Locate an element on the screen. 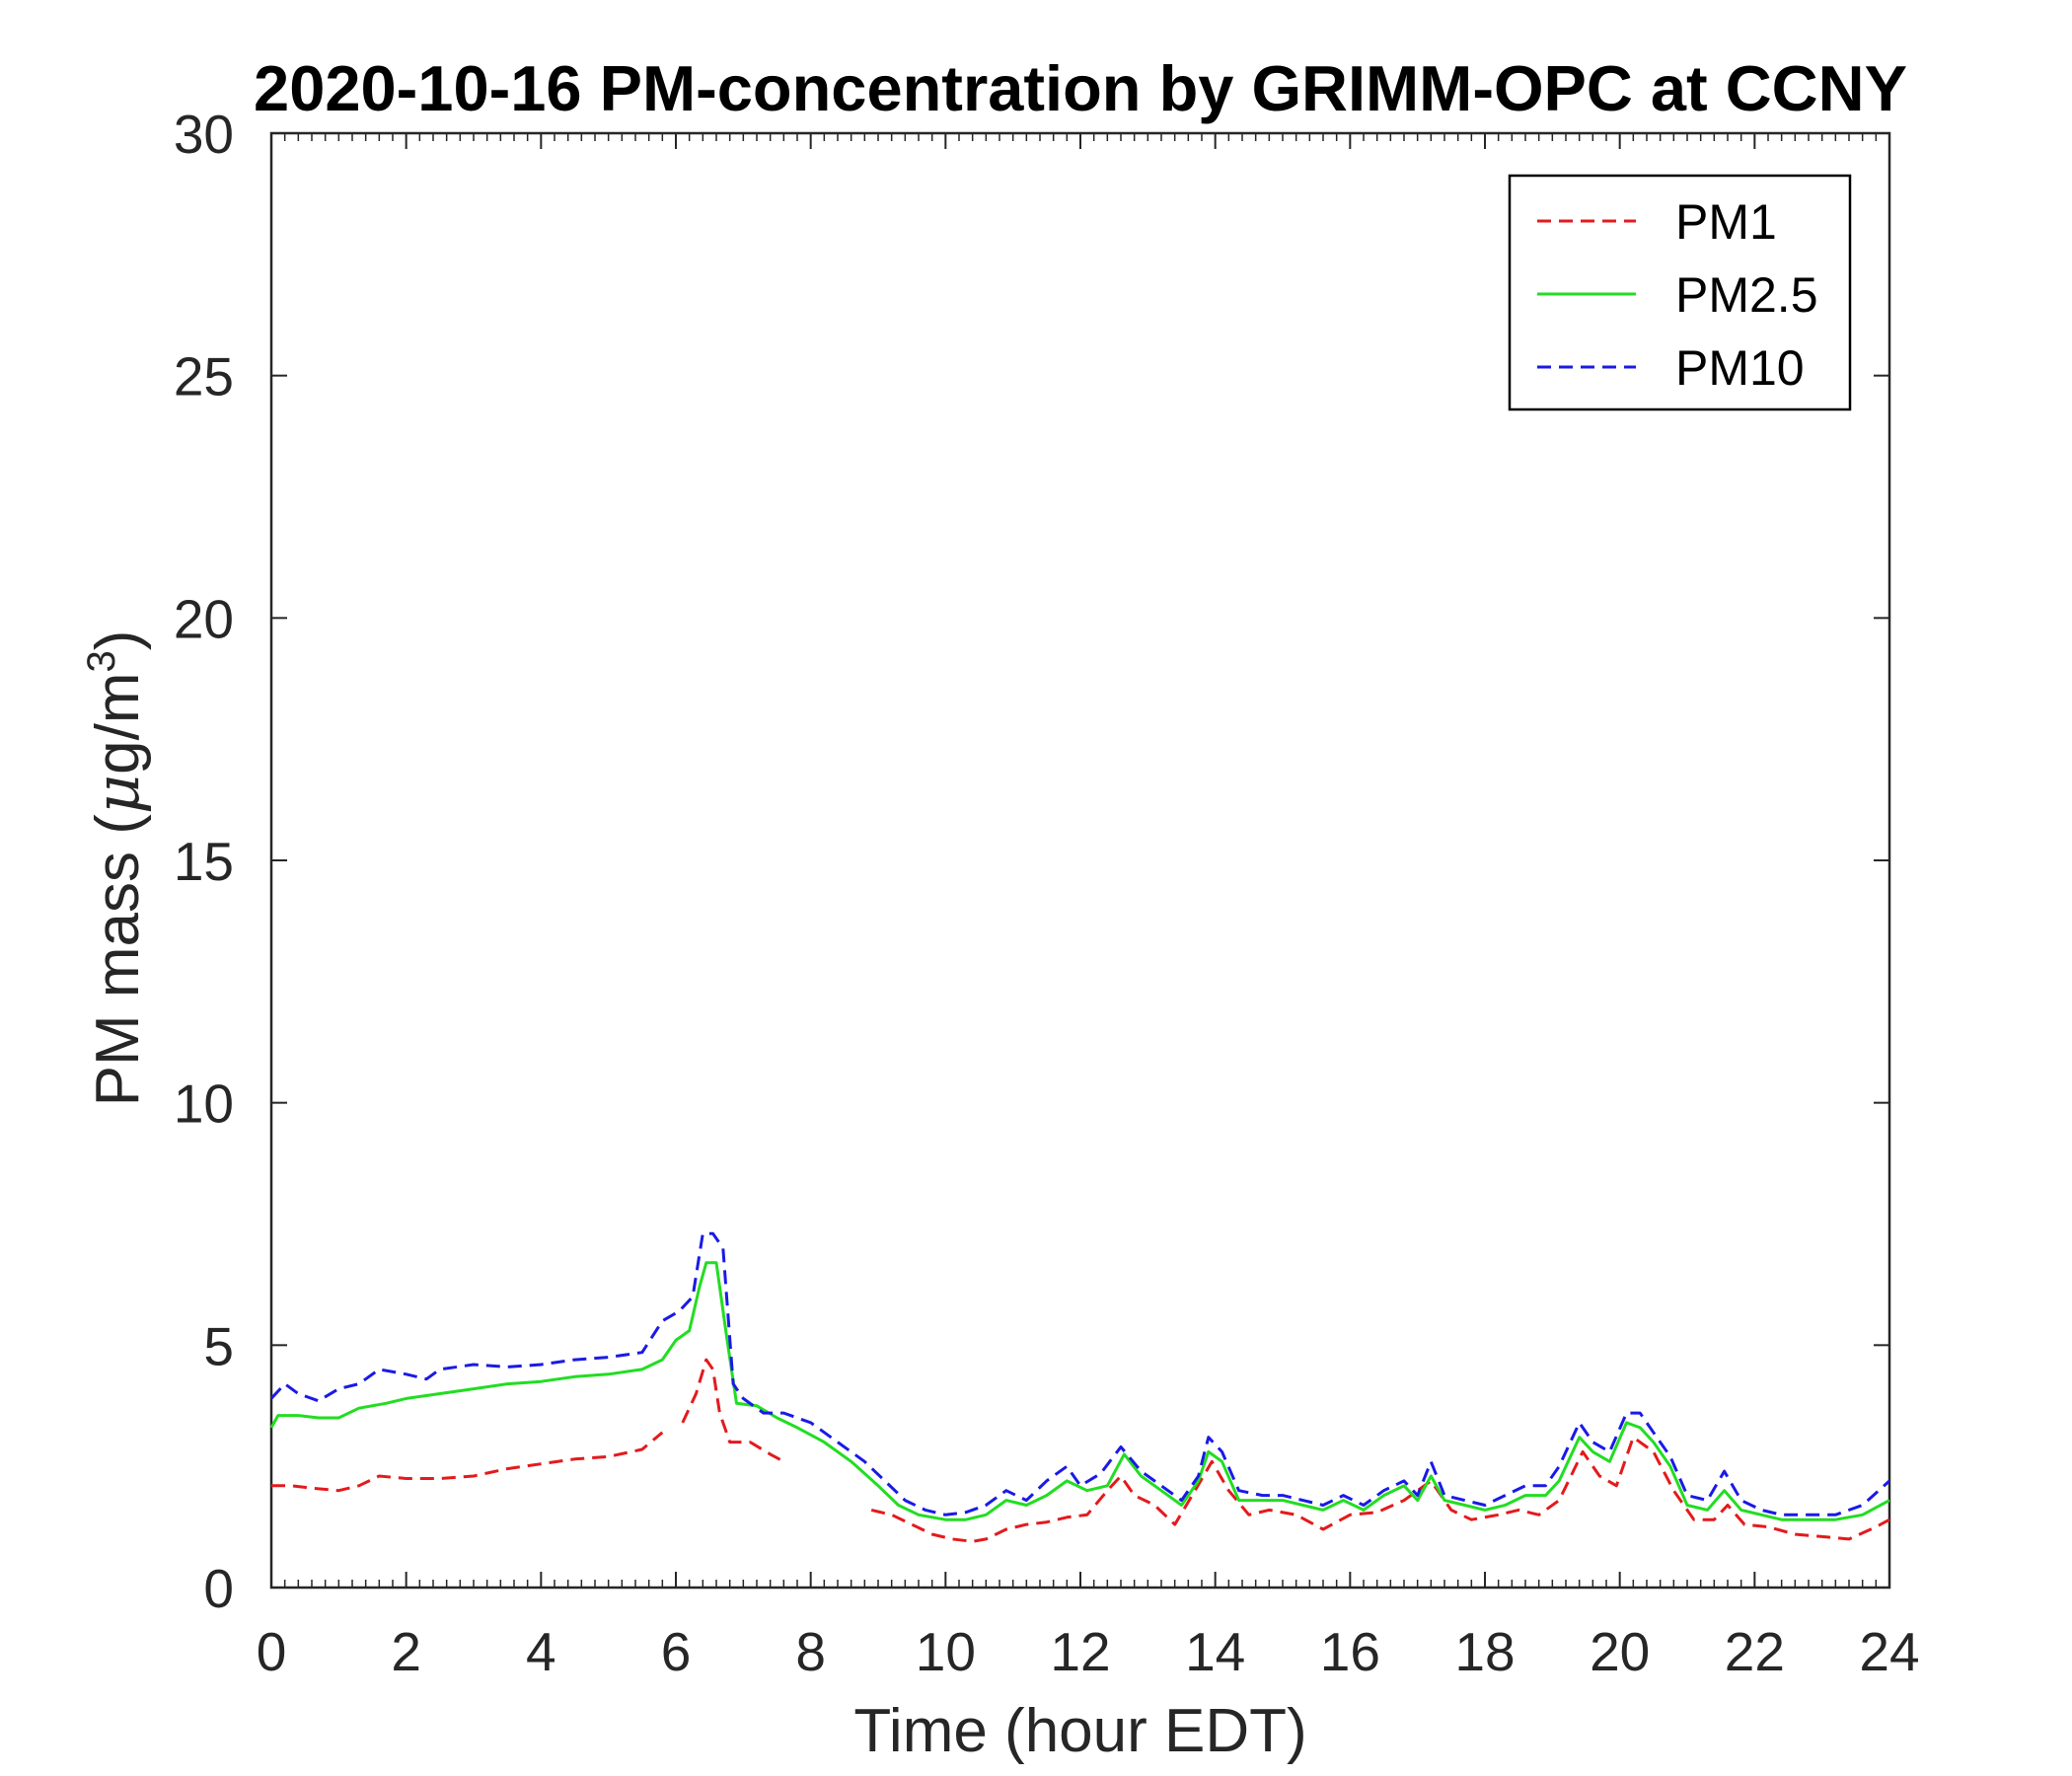 This screenshot has height=1776, width=2072. x-tick-label: 24 is located at coordinates (1889, 1652).